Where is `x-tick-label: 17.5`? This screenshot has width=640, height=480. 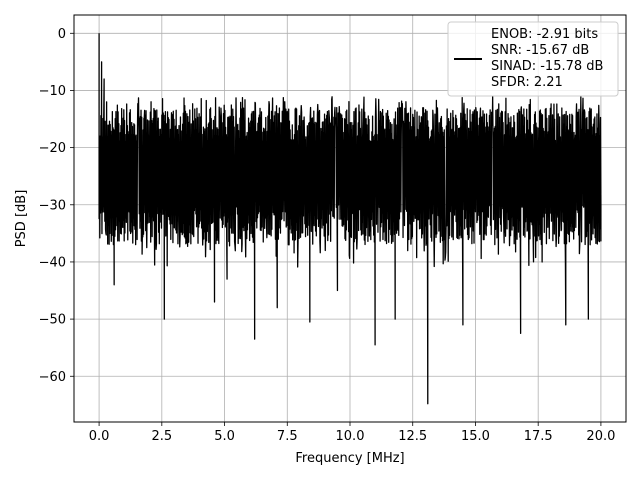 x-tick-label: 17.5 is located at coordinates (538, 436).